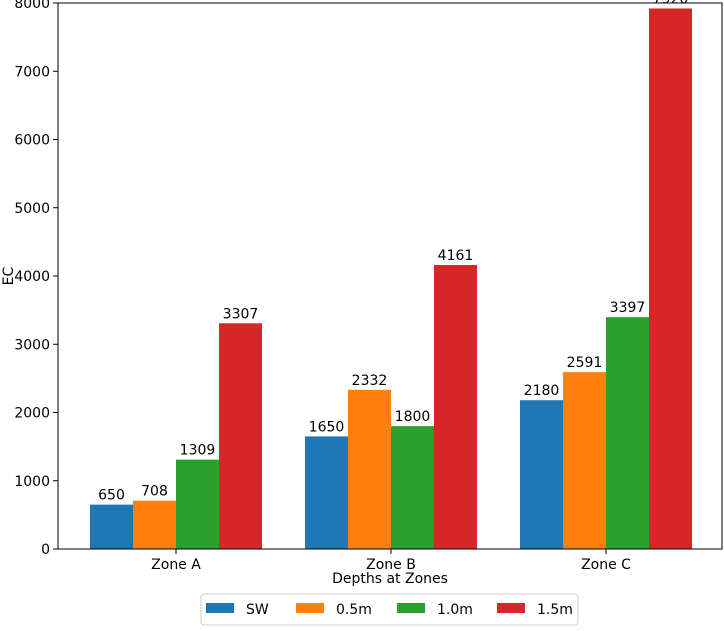  Describe the element at coordinates (32, 209) in the screenshot. I see `y-tick-label: 5000` at that location.